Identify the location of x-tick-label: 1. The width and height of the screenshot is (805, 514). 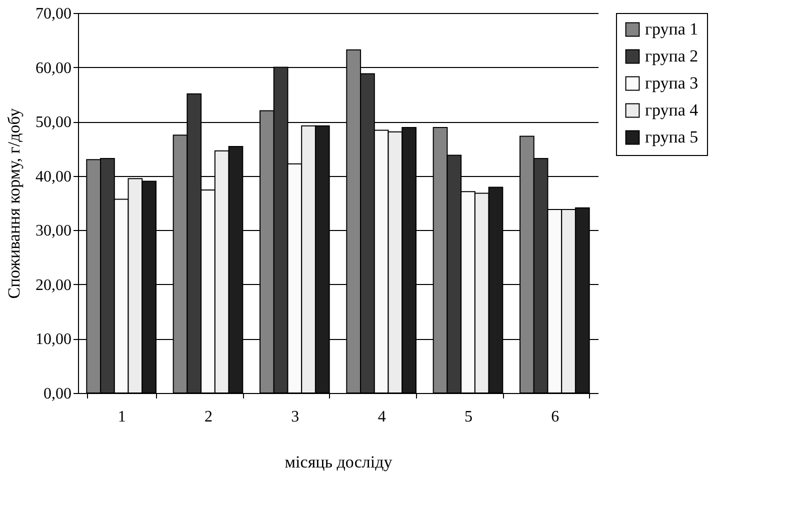
(122, 417).